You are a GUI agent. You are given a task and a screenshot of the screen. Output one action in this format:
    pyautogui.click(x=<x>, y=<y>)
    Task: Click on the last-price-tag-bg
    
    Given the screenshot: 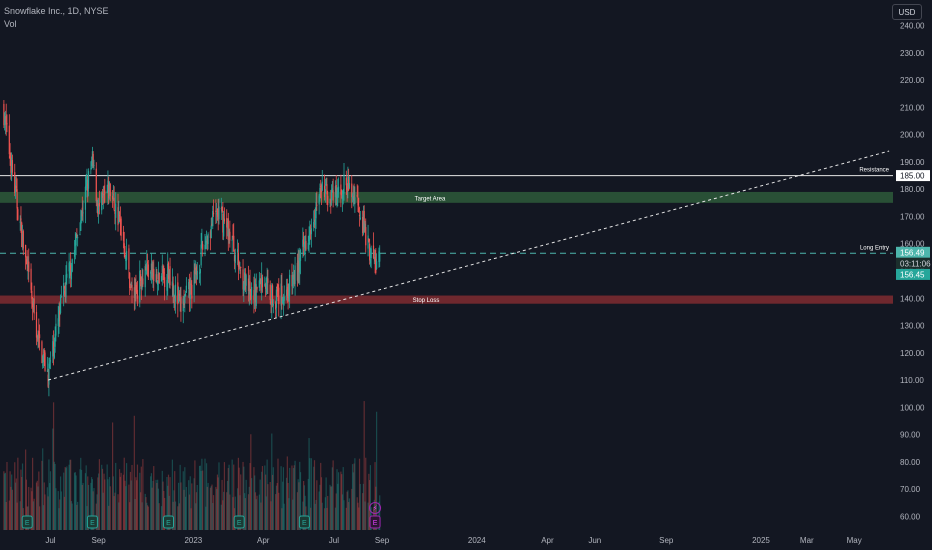 What is the action you would take?
    pyautogui.click(x=913, y=274)
    